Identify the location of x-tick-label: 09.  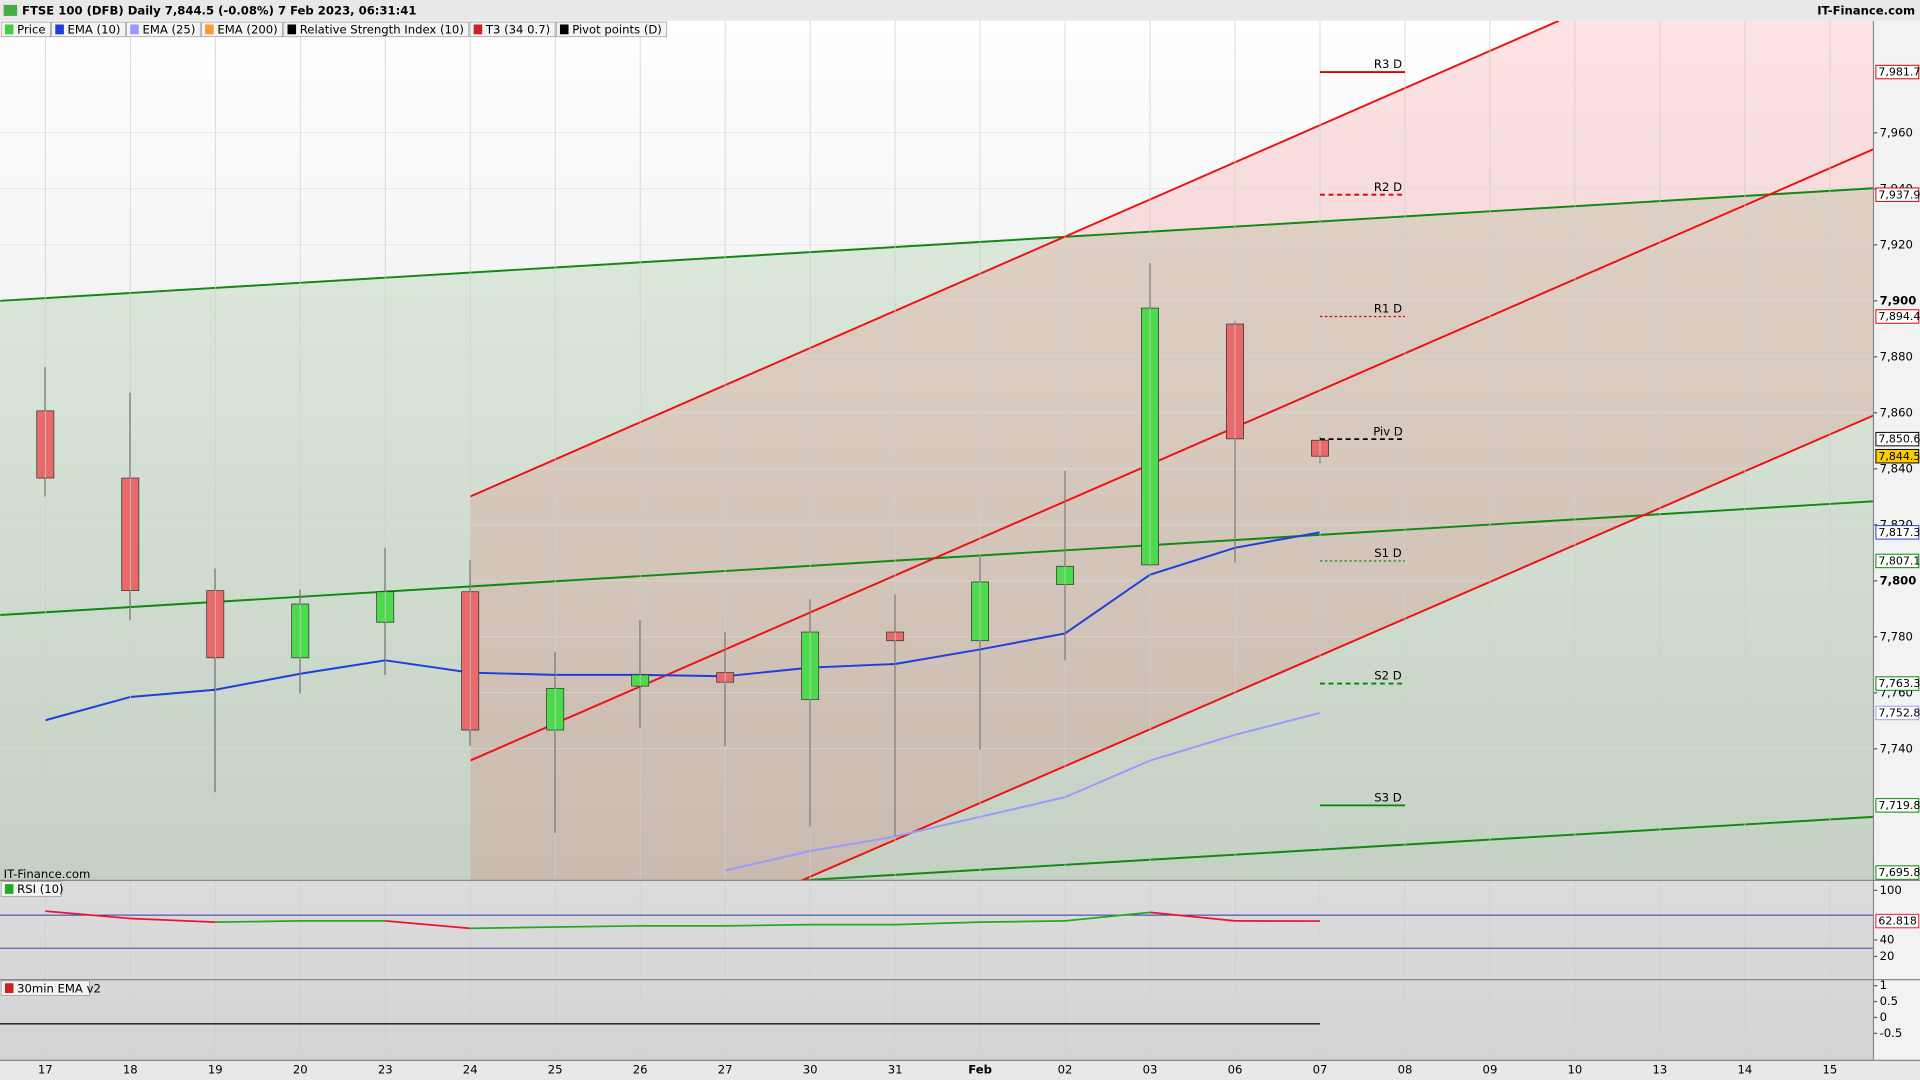
(1490, 1070).